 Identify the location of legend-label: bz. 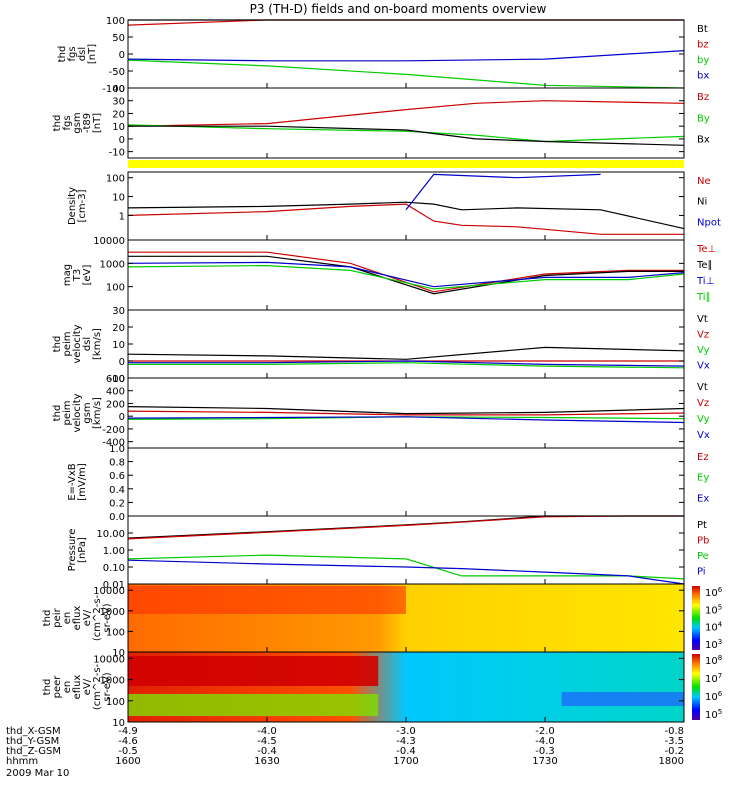
(703, 45).